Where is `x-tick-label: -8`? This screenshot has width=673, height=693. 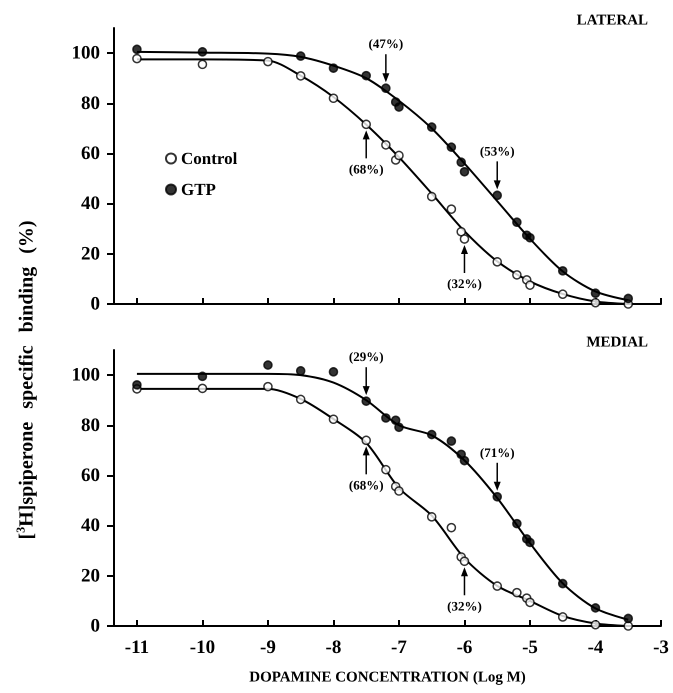 x-tick-label: -8 is located at coordinates (334, 647).